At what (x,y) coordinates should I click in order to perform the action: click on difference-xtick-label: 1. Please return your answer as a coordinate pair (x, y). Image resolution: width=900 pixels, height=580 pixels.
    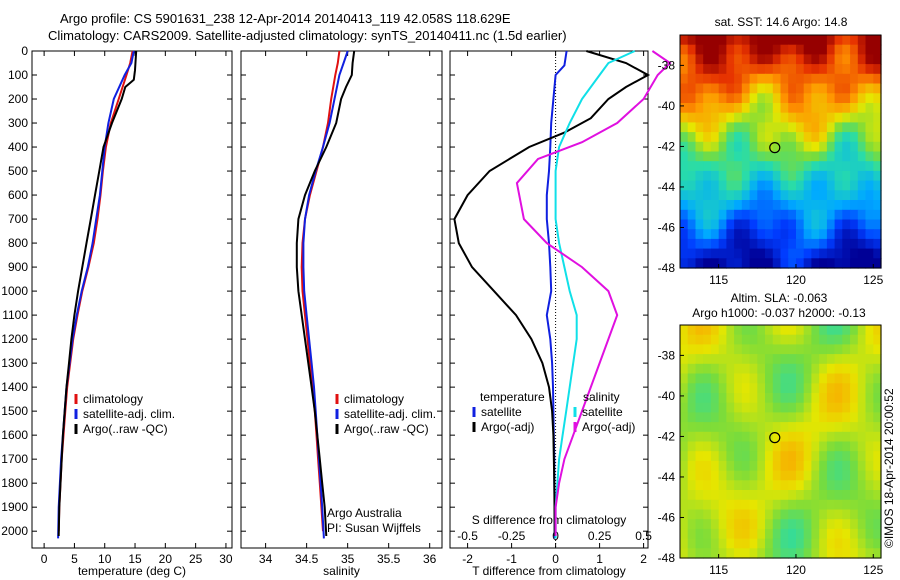
    Looking at the image, I should click on (599, 559).